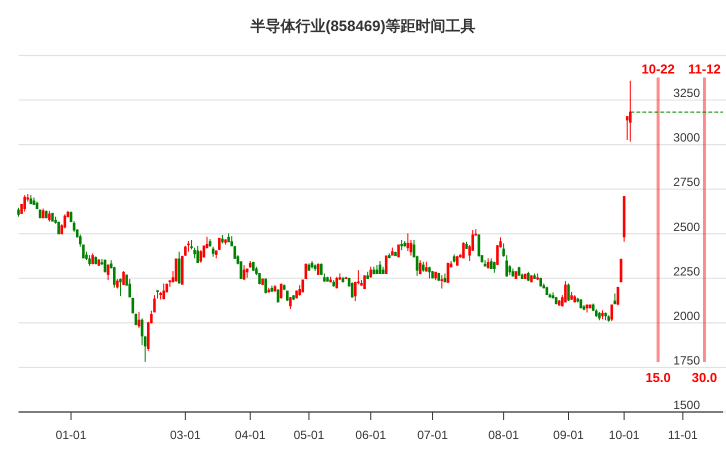 The height and width of the screenshot is (450, 726). I want to click on annotation: 11-12, so click(704, 69).